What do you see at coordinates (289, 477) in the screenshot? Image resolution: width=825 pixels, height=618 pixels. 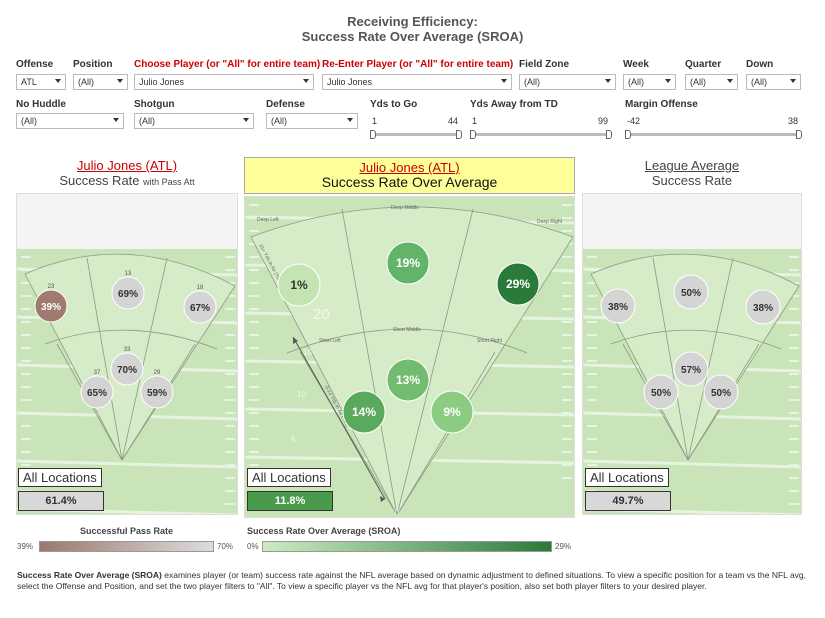 I see `center-all-locations-button: All Locations` at bounding box center [289, 477].